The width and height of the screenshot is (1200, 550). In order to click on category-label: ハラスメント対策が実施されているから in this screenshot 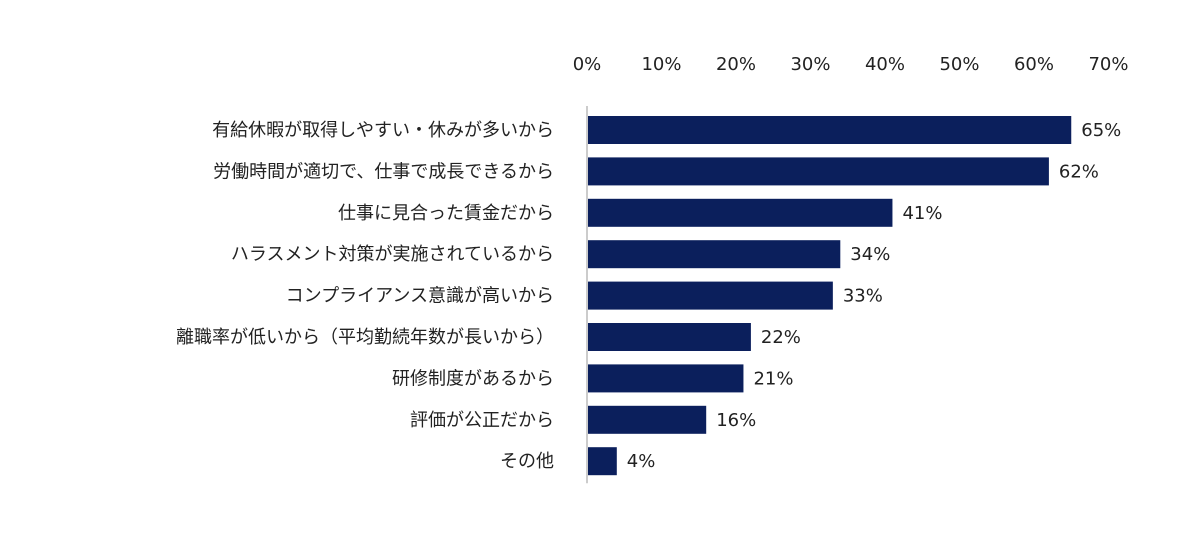, I will do `click(392, 254)`.